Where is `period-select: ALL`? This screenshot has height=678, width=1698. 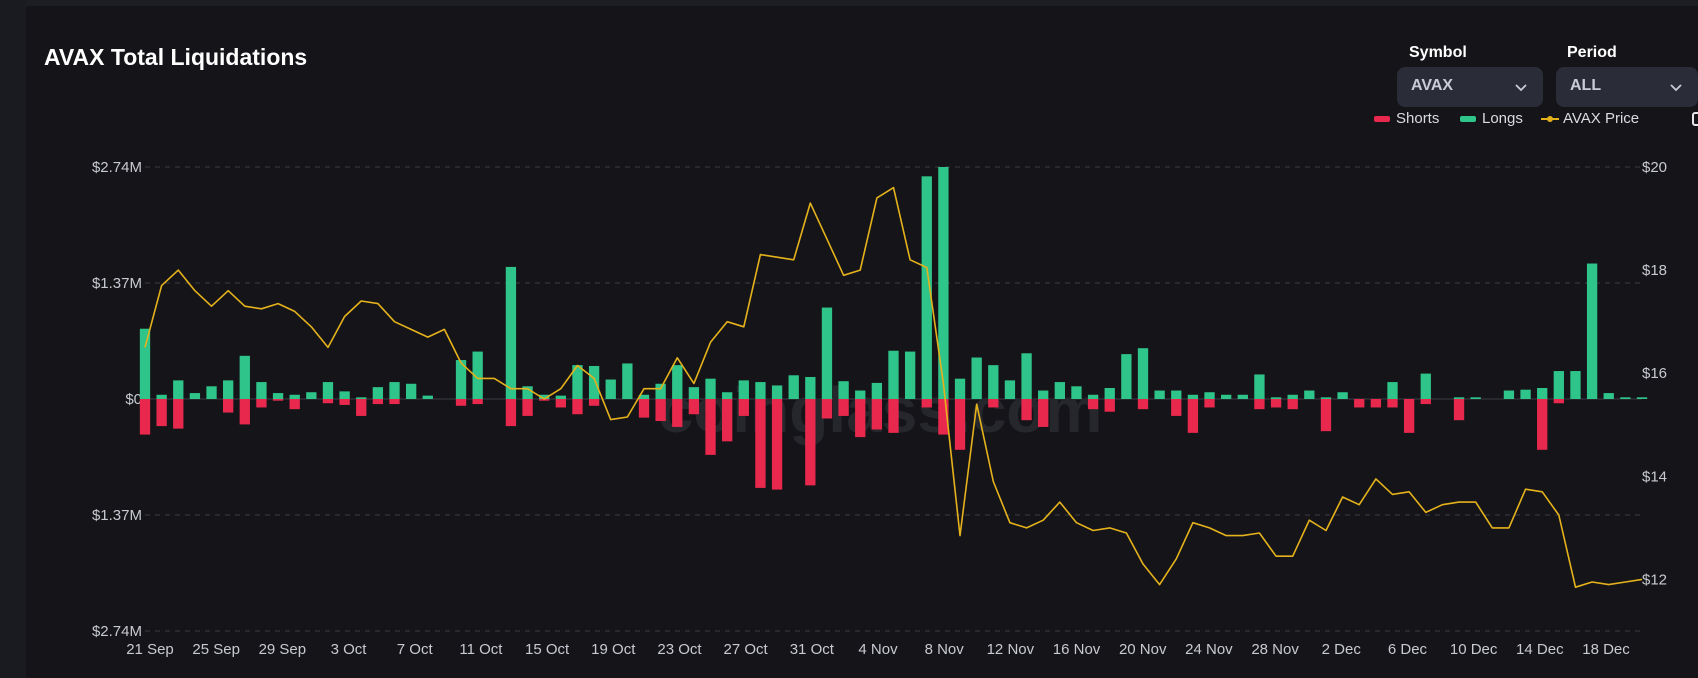
period-select: ALL is located at coordinates (1627, 87).